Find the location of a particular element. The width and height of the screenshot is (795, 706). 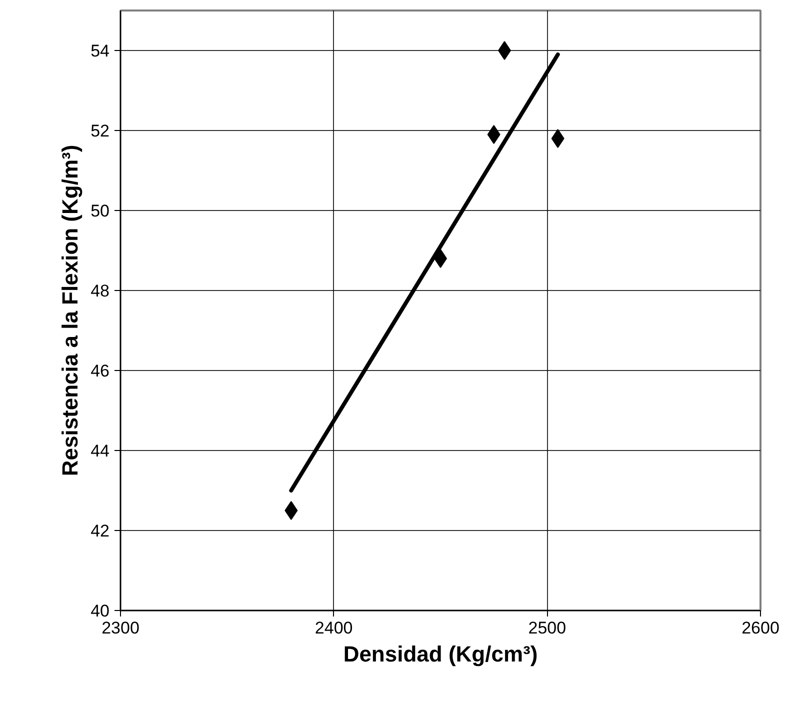

y-tick-label: 46 is located at coordinates (100, 371).